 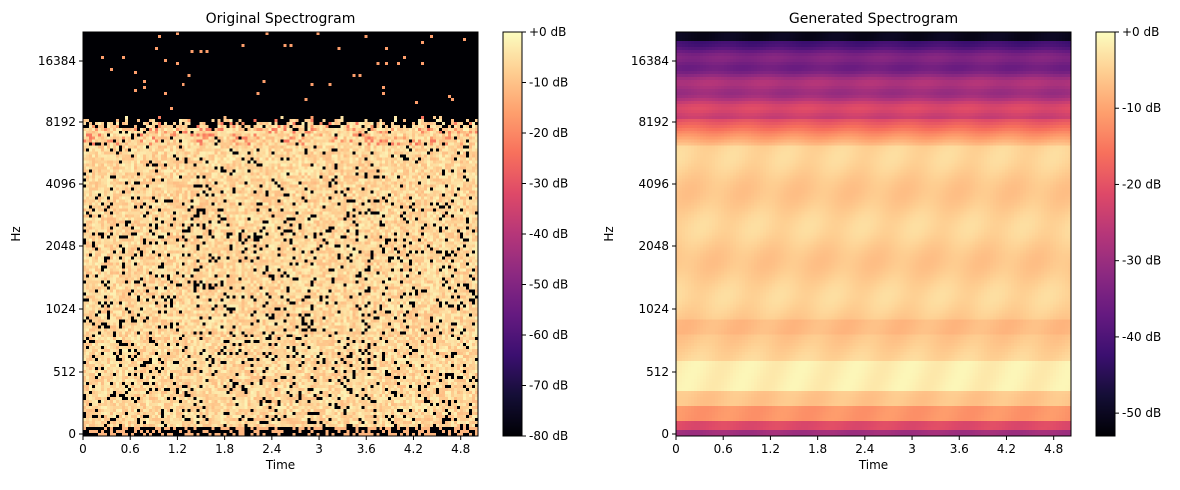 What do you see at coordinates (548, 335) in the screenshot?
I see `colorbar-tick-label: -60 dB` at bounding box center [548, 335].